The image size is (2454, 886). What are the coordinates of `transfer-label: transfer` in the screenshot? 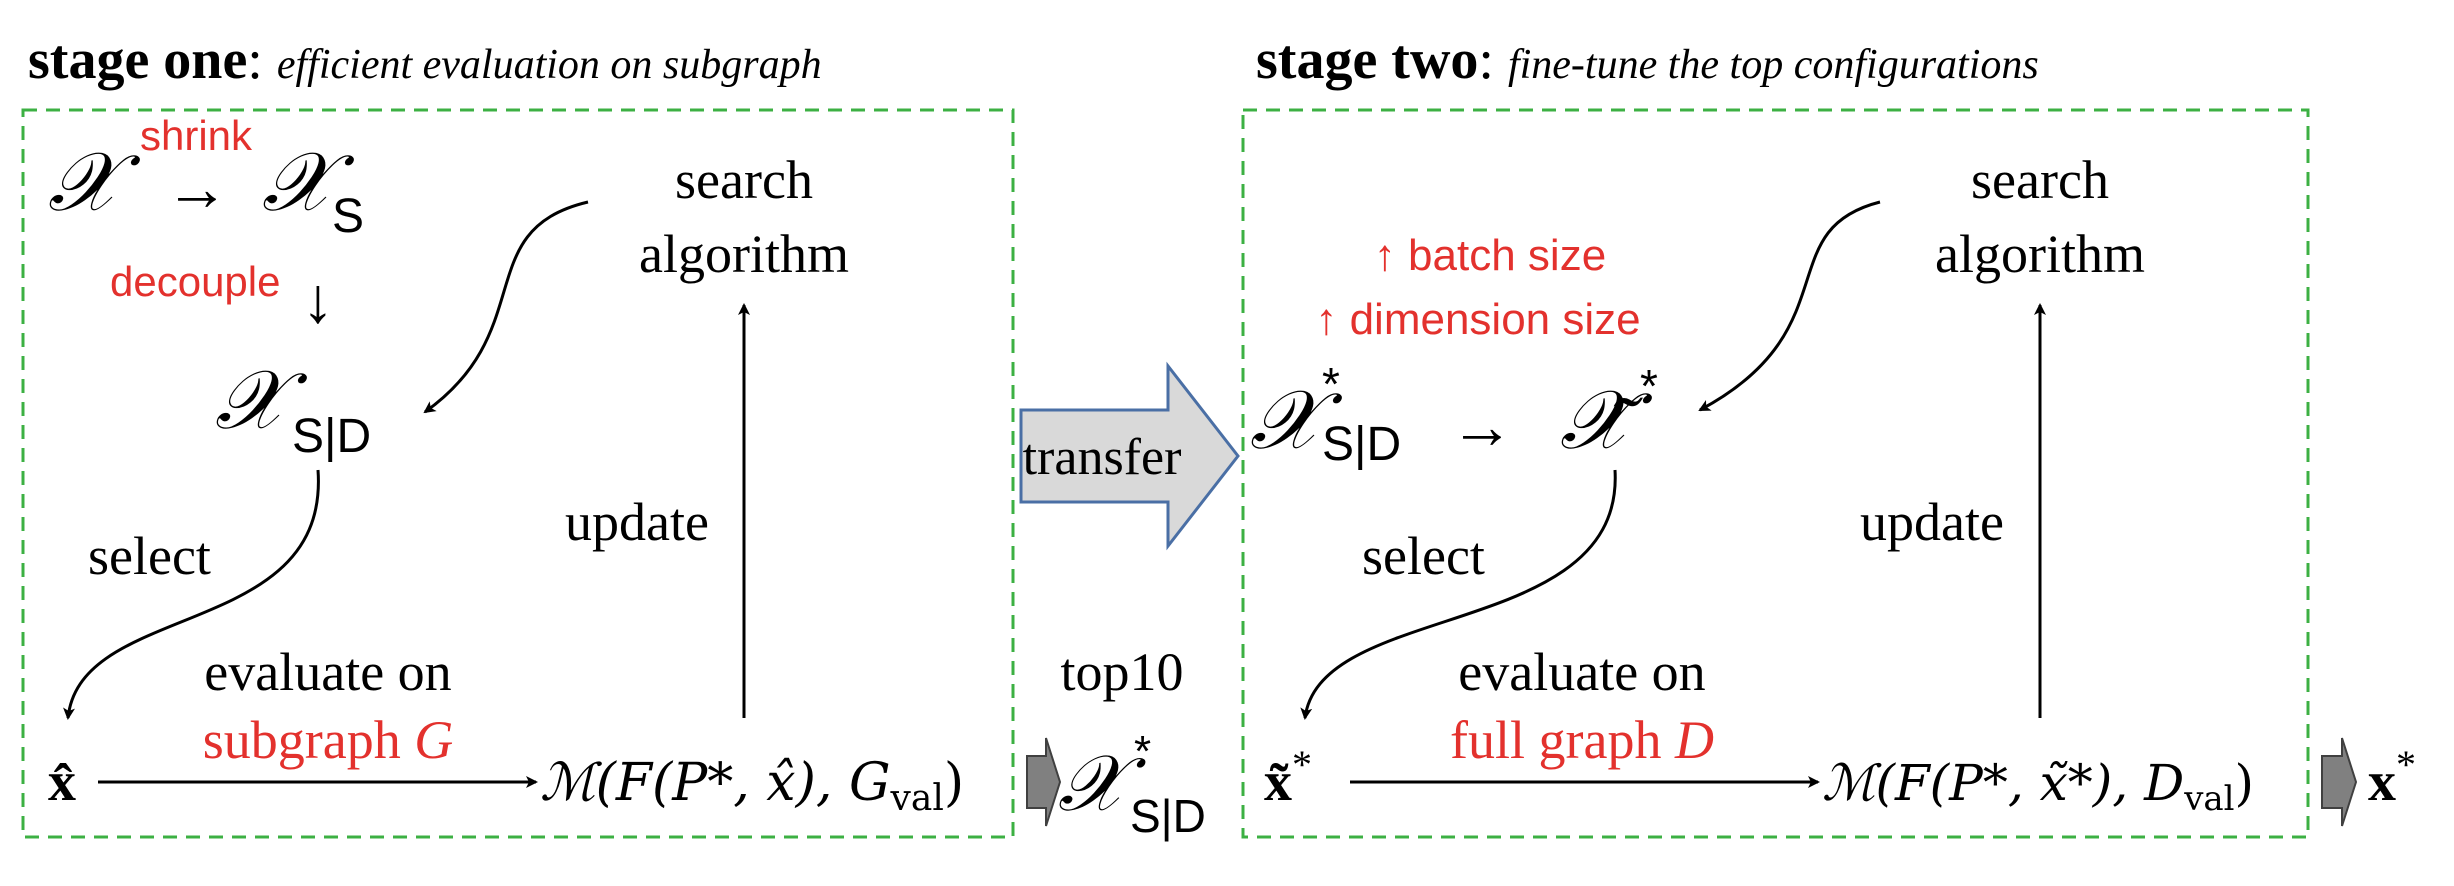 It's located at (1102, 457).